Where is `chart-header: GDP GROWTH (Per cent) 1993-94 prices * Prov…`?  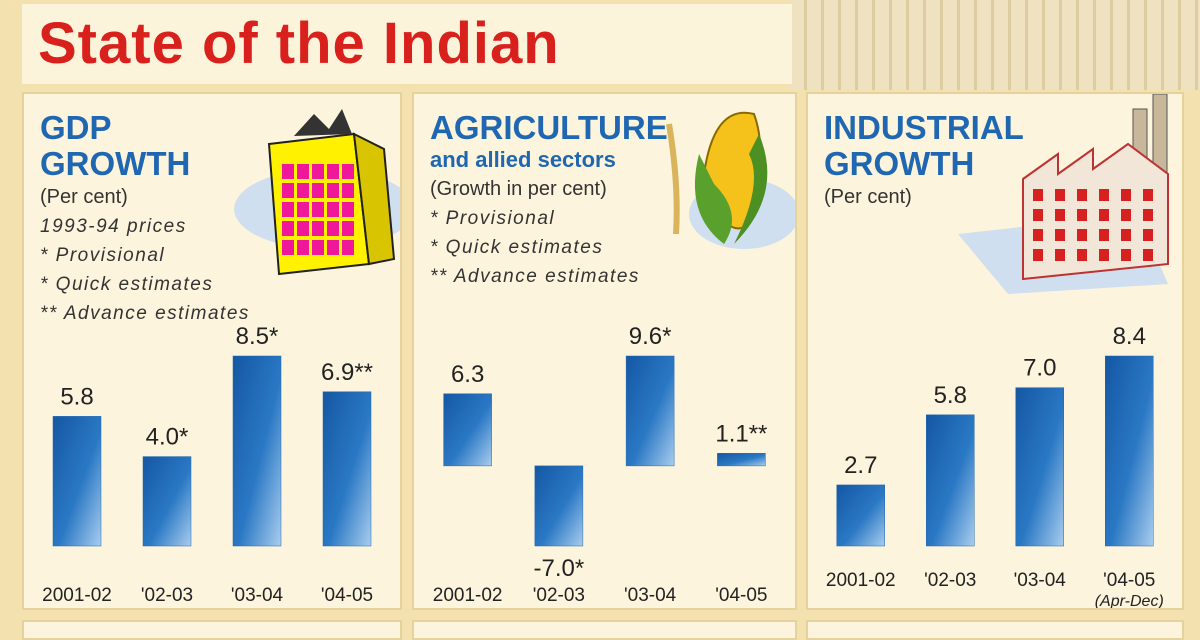
chart-header: GDP GROWTH (Per cent) 1993-94 prices * Prov… is located at coordinates (215, 219).